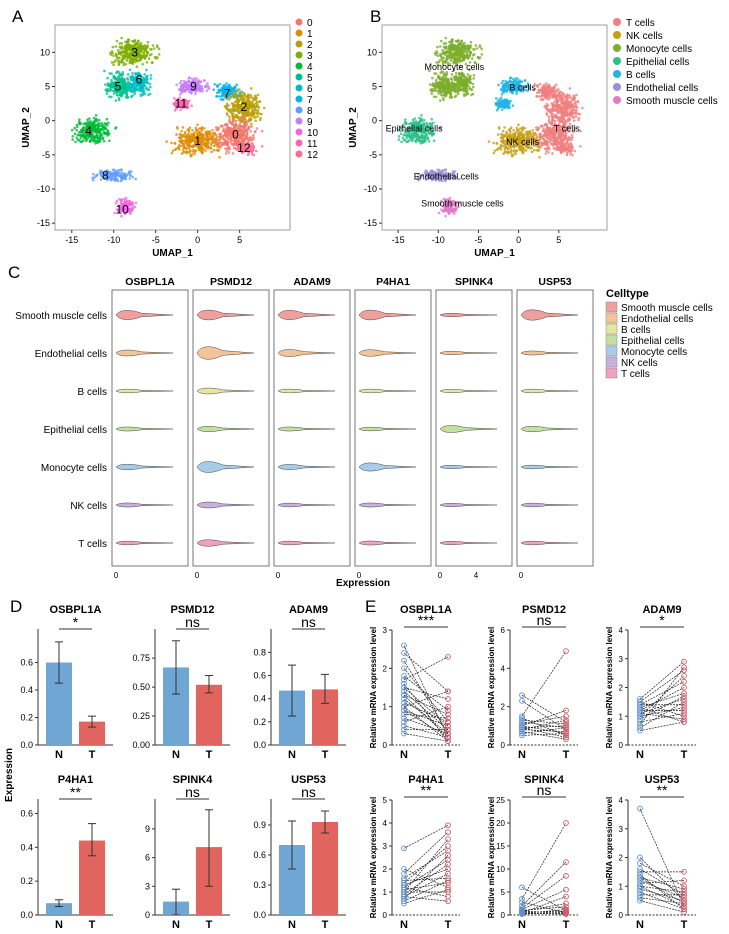 This screenshot has width=729, height=934. I want to click on cluster-label: 6, so click(139, 80).